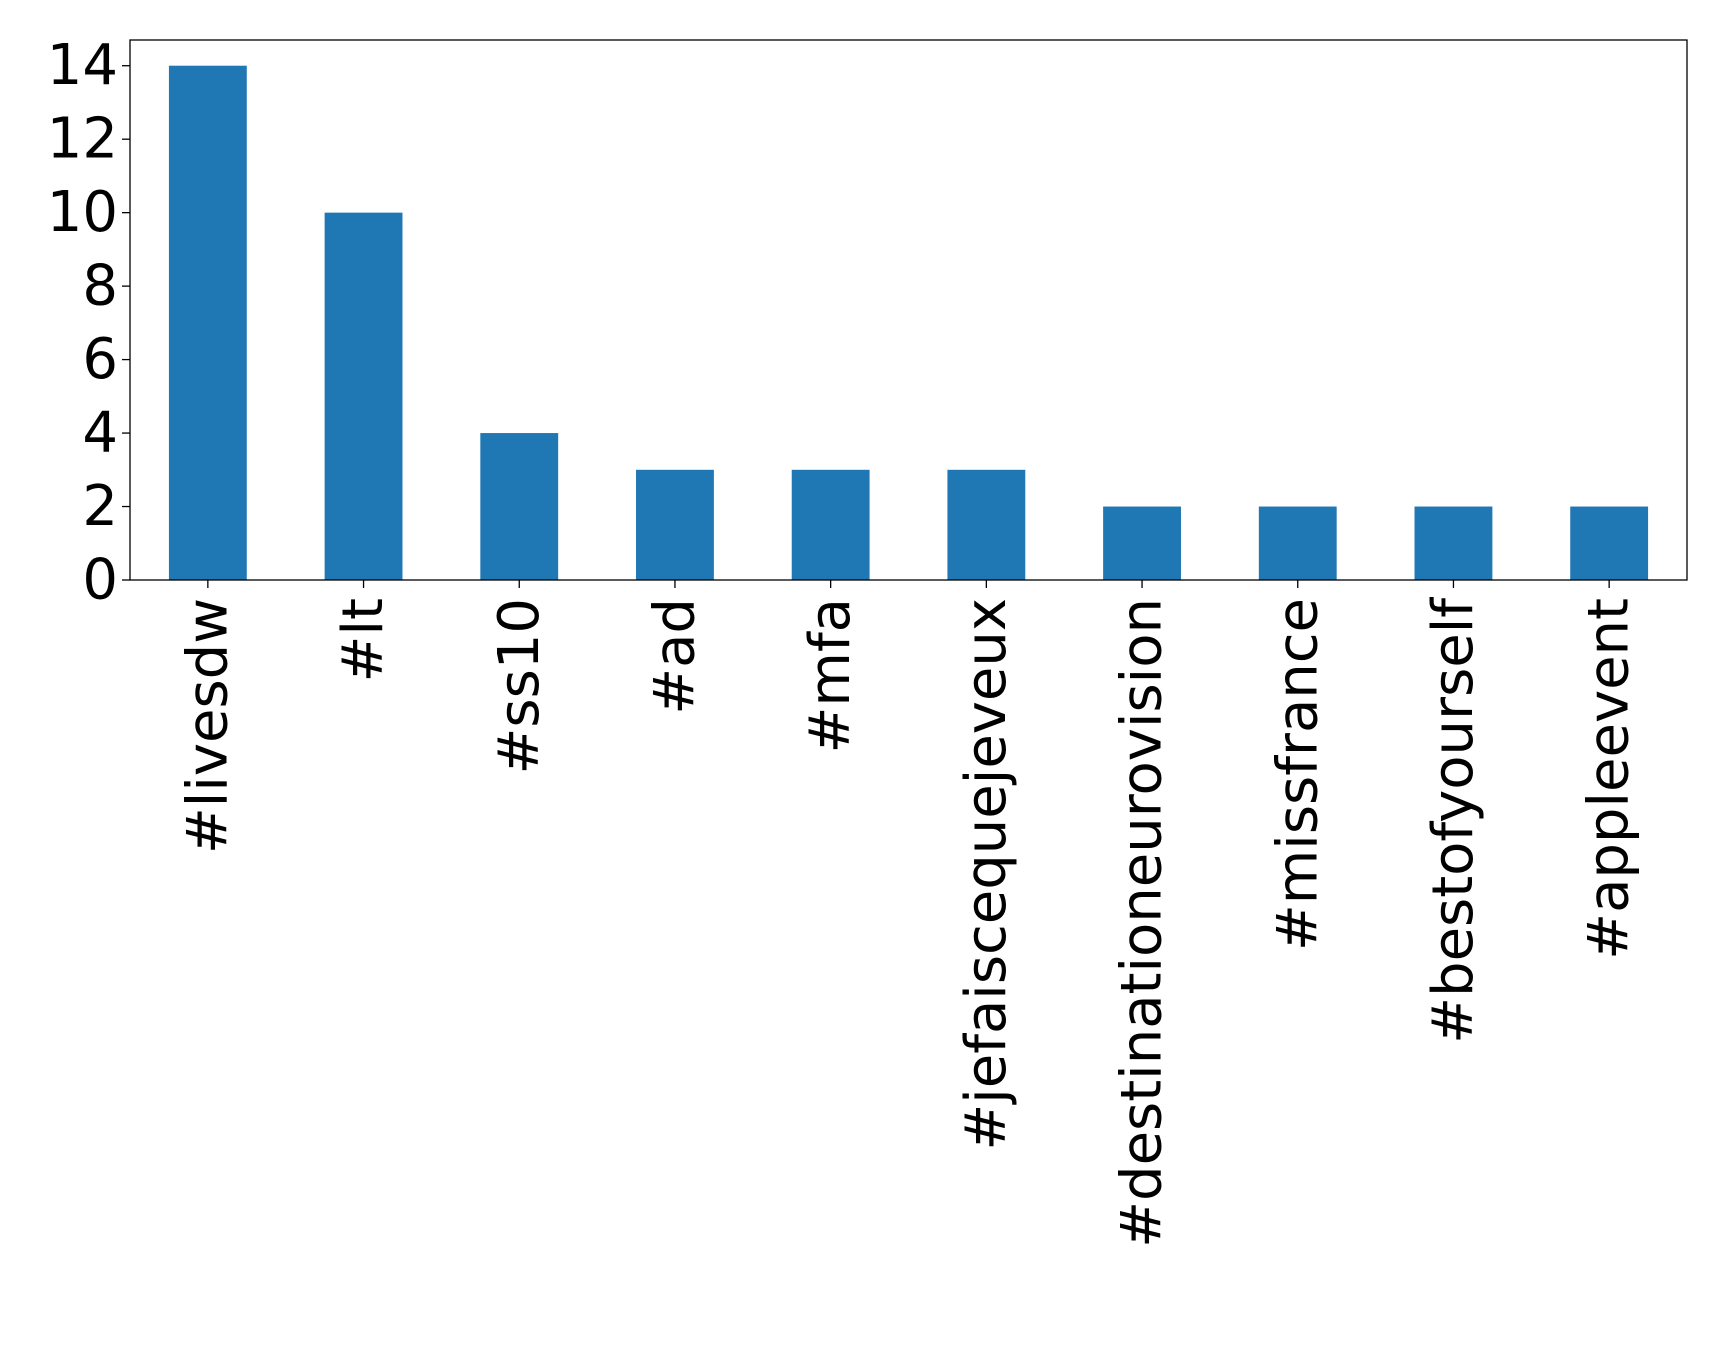 The height and width of the screenshot is (1353, 1719). I want to click on bar-appleevent, so click(1609, 543).